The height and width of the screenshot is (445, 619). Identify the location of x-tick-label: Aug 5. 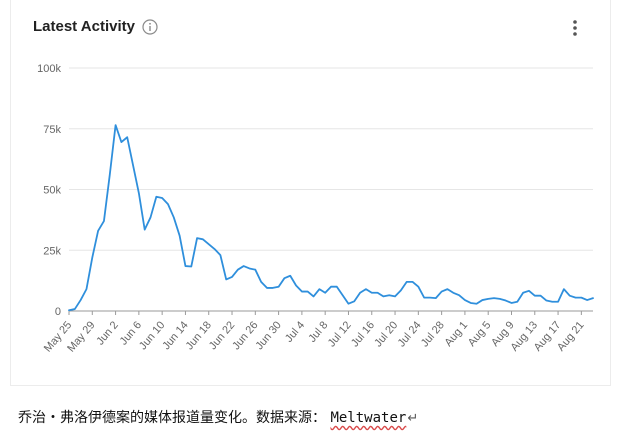
(480, 334).